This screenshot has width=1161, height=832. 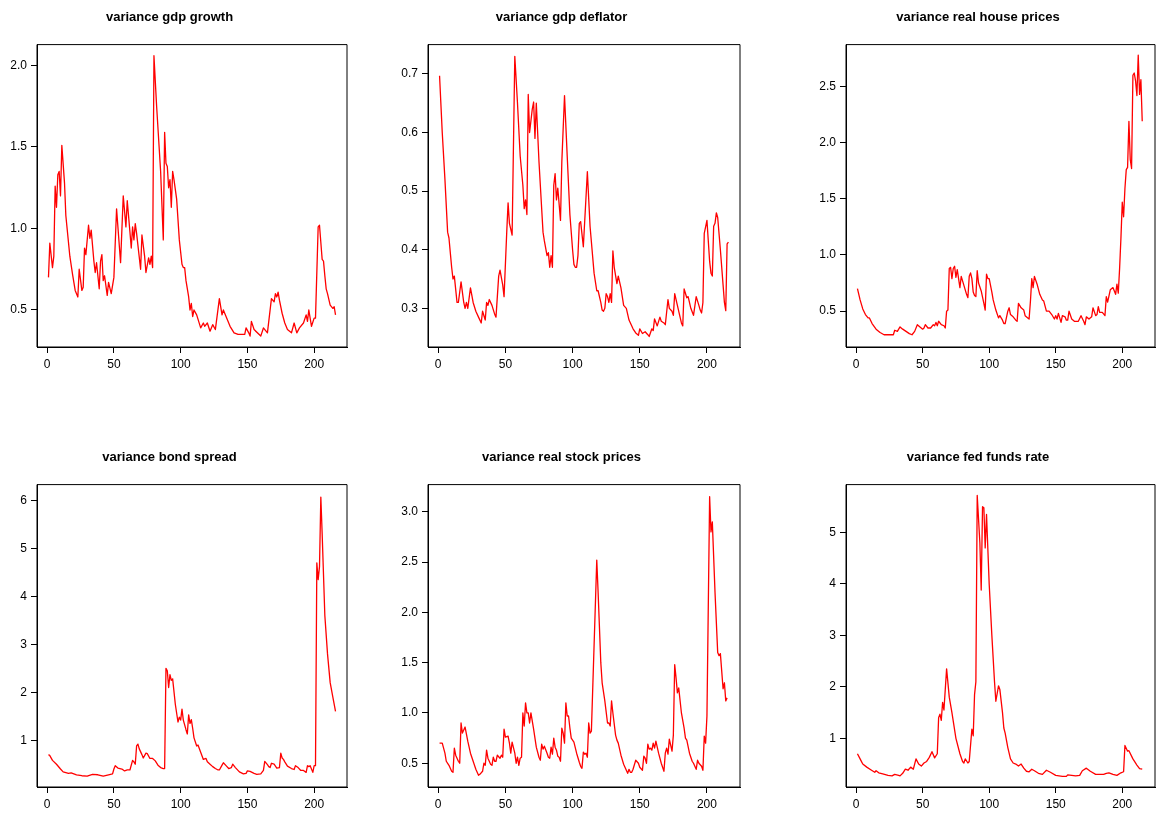 What do you see at coordinates (410, 511) in the screenshot?
I see `y-tick-label: 3.0` at bounding box center [410, 511].